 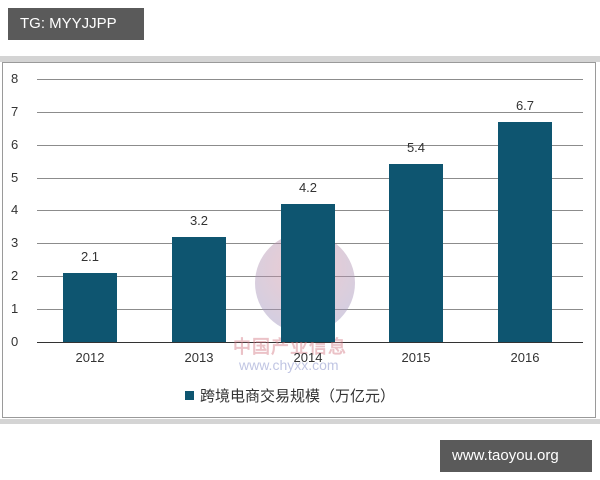 What do you see at coordinates (15, 276) in the screenshot?
I see `y-tick-label: 2` at bounding box center [15, 276].